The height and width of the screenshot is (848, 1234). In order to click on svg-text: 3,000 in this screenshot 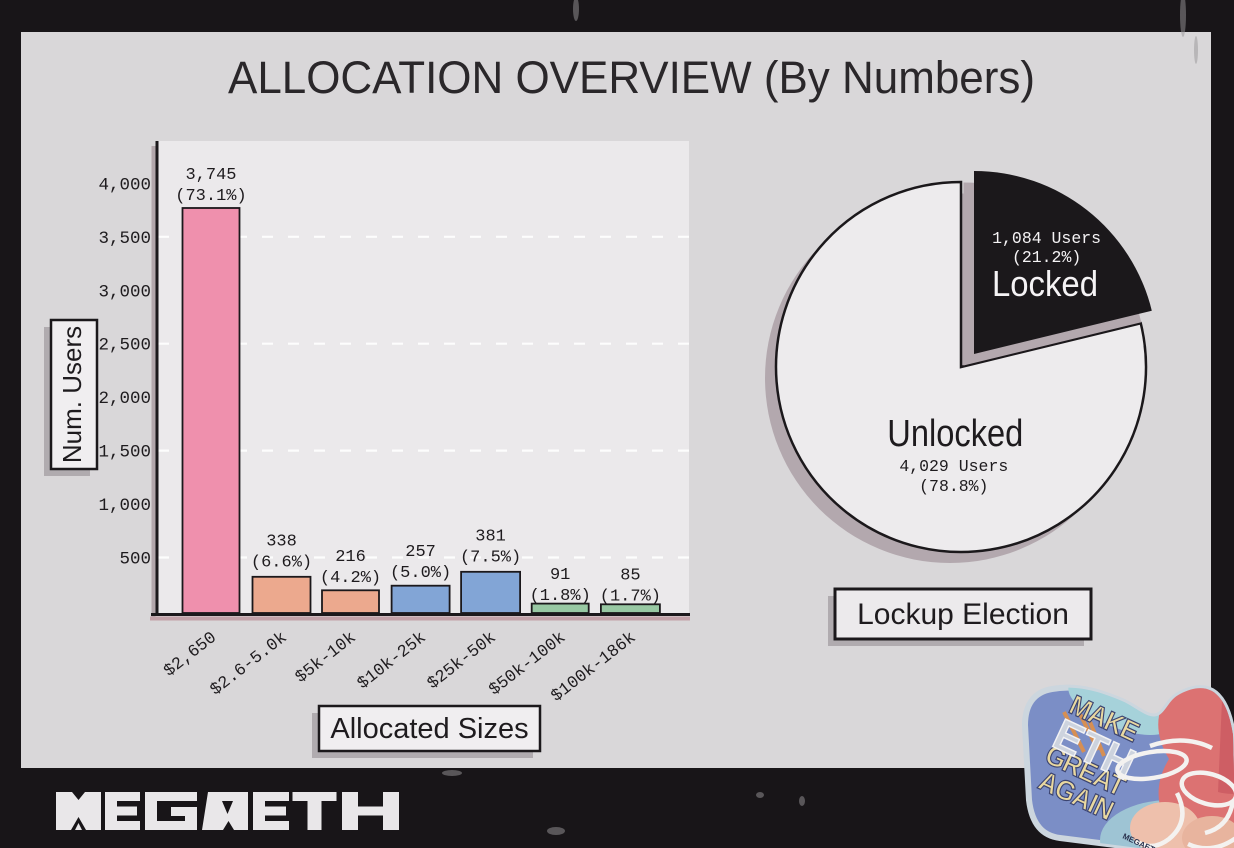, I will do `click(124, 292)`.